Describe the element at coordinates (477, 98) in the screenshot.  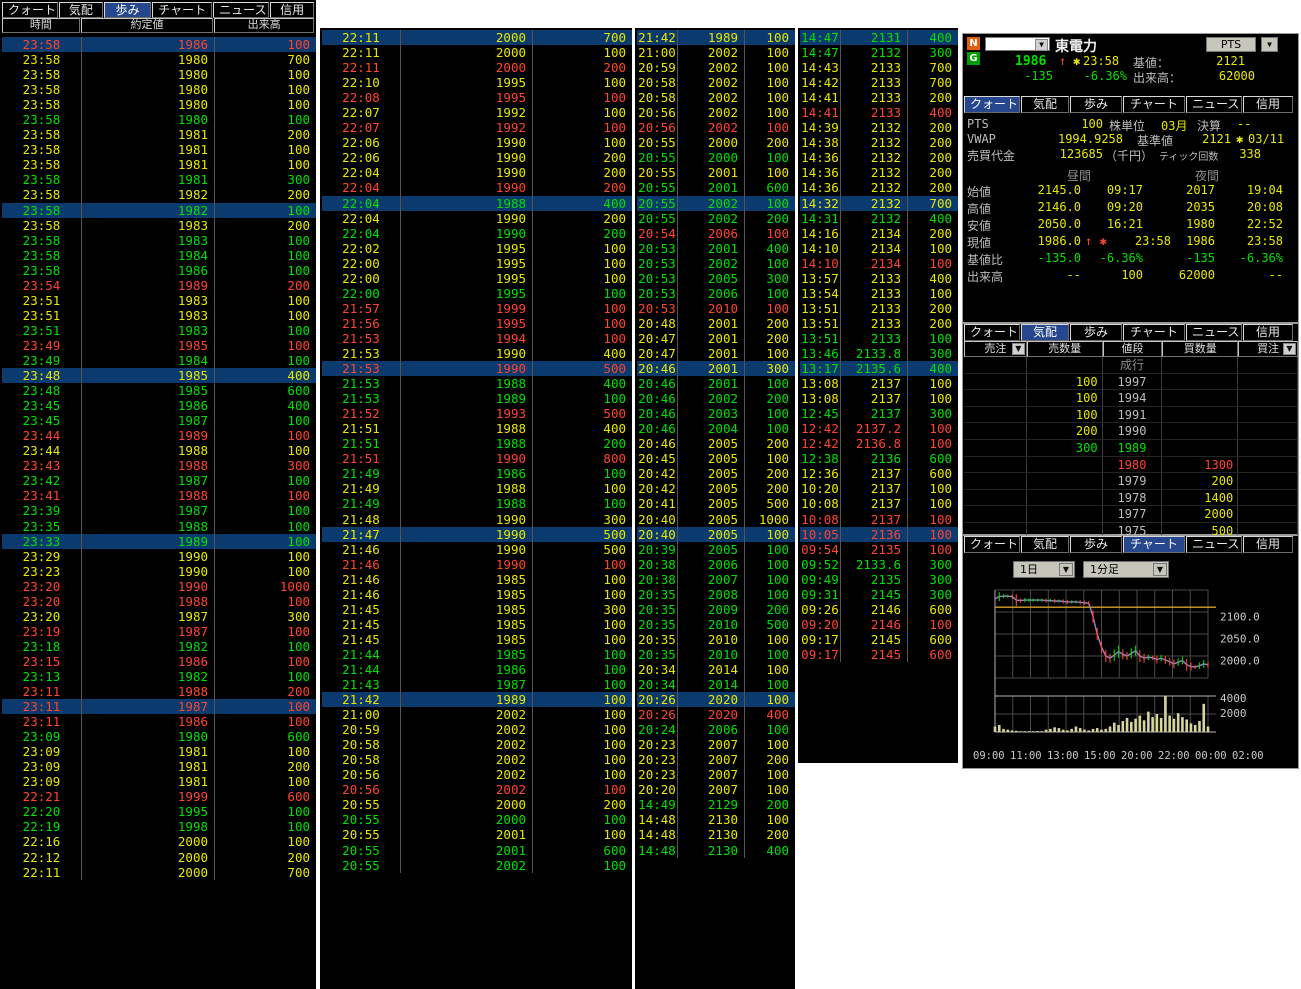
I see `tape-row: 22:08 1995 100` at that location.